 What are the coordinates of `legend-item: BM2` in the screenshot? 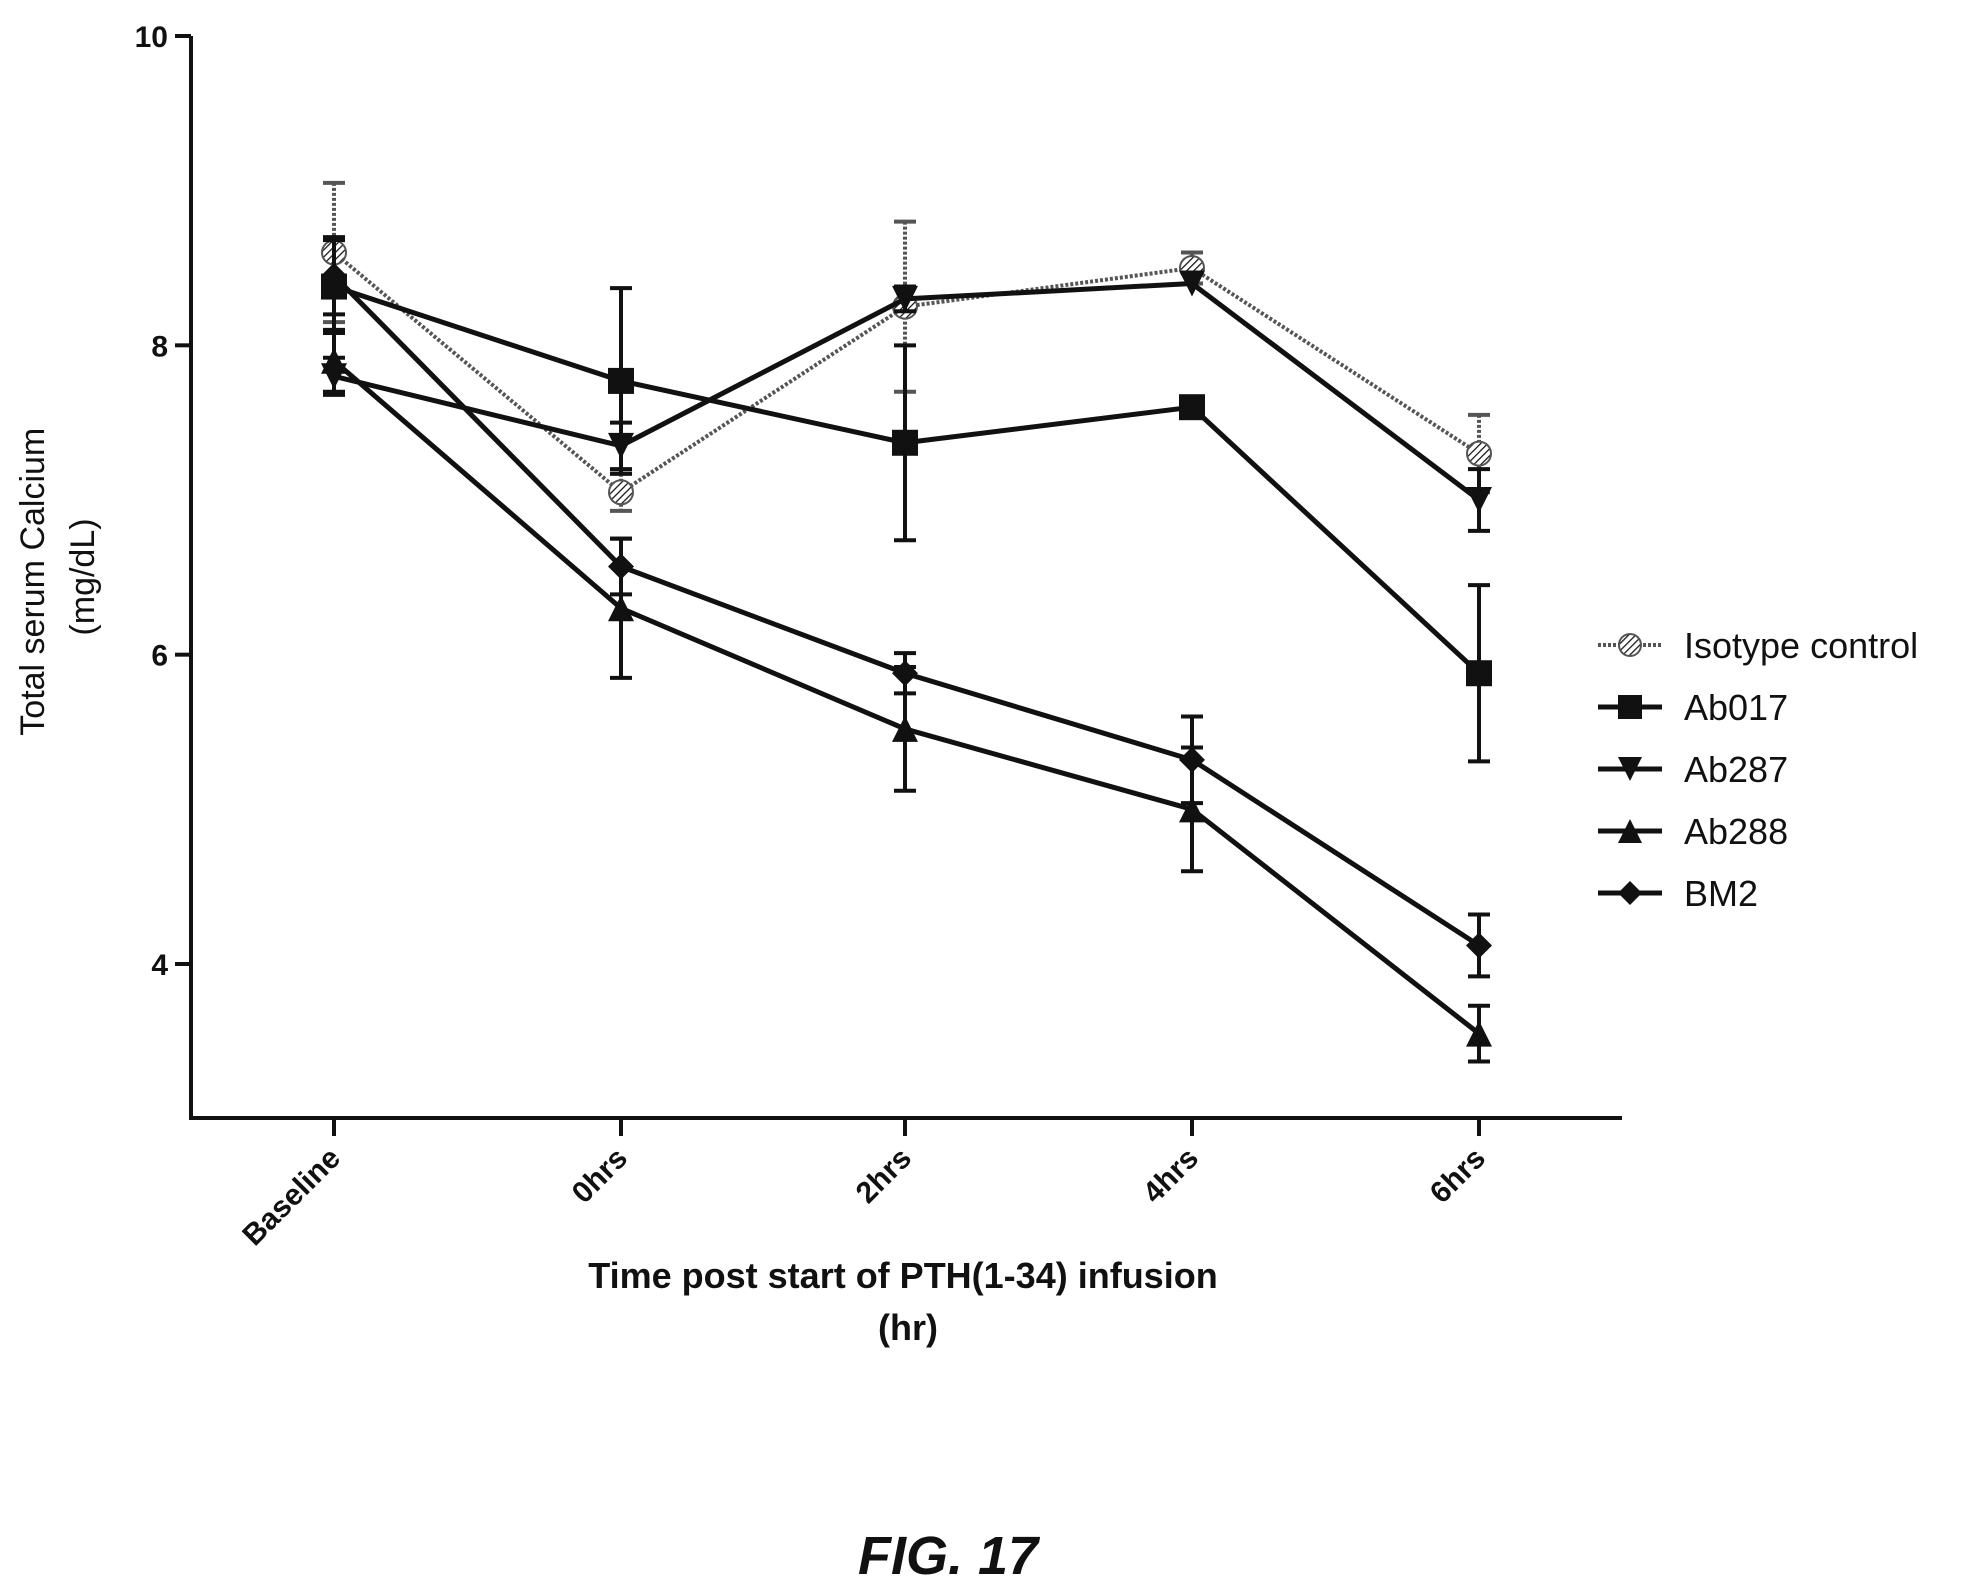 It's located at (1678, 893).